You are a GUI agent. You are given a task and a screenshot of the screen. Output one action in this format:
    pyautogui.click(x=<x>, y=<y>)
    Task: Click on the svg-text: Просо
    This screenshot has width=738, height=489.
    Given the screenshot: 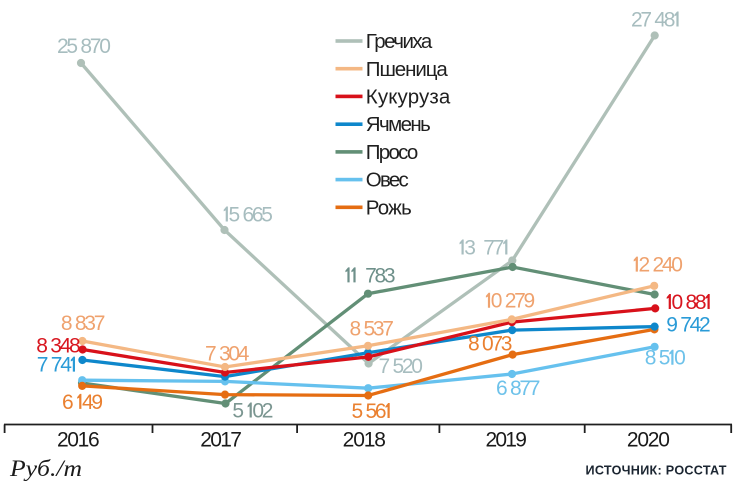 What is the action you would take?
    pyautogui.click(x=392, y=152)
    